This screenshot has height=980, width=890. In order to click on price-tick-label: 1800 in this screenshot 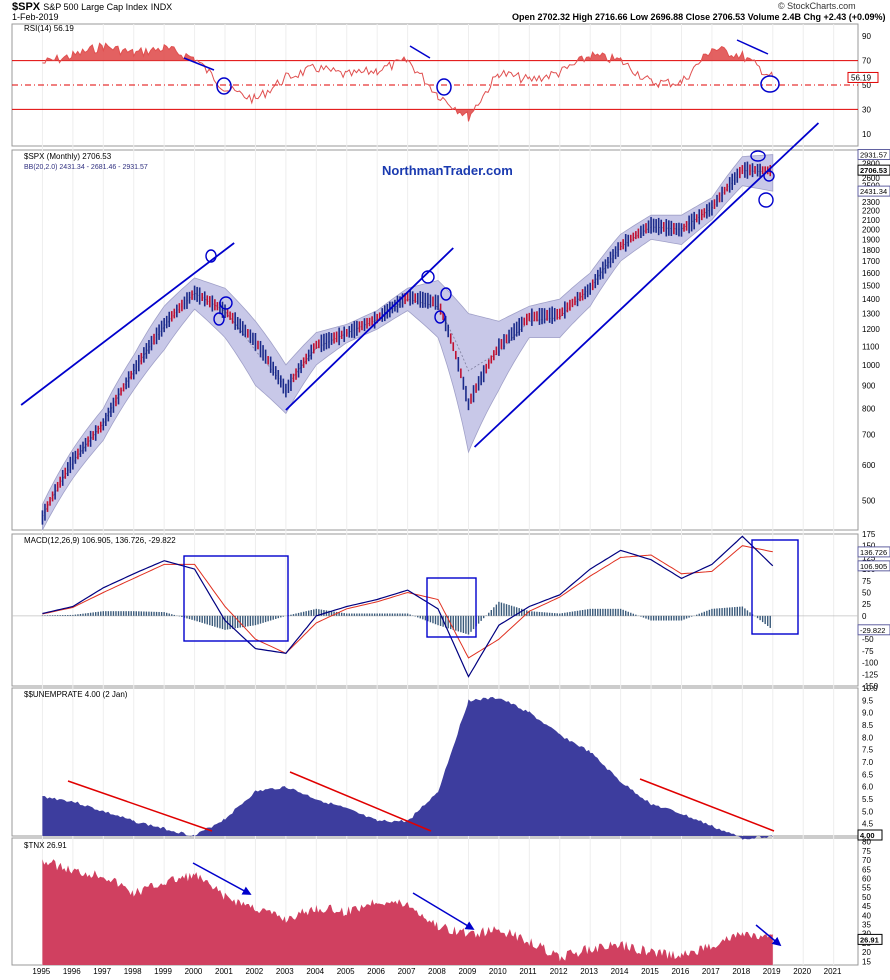, I will do `click(871, 250)`.